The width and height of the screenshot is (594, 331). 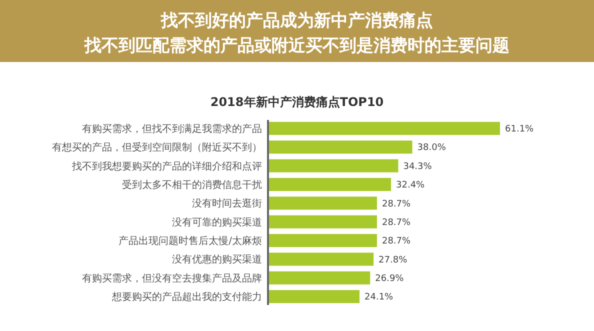 What do you see at coordinates (186, 297) in the screenshot?
I see `y-tick-label: 想要购买的产品超出我的支付能力` at bounding box center [186, 297].